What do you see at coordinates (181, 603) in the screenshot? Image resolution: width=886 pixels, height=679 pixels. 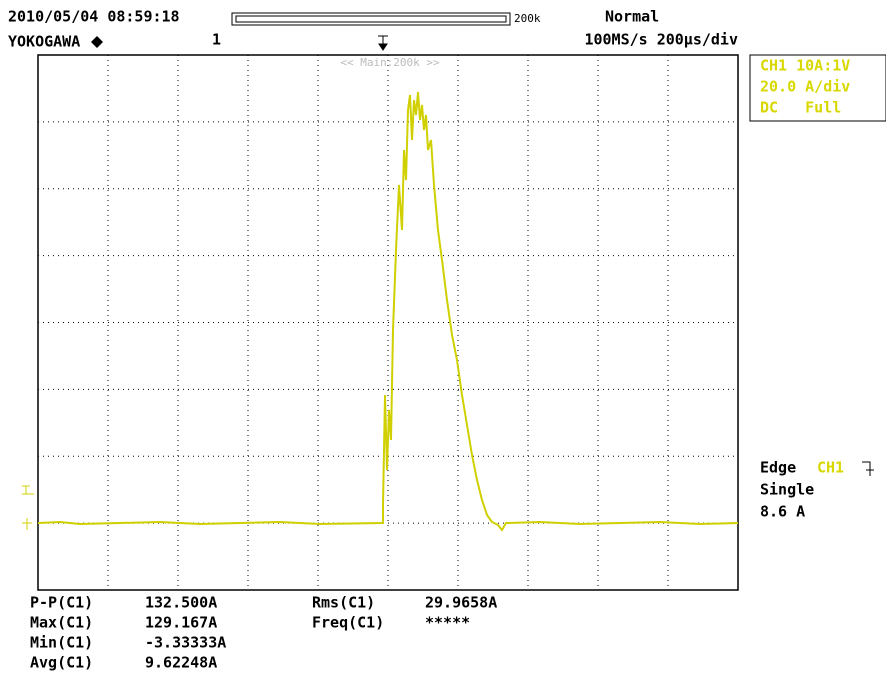 I see `measure-value: 132.500A` at bounding box center [181, 603].